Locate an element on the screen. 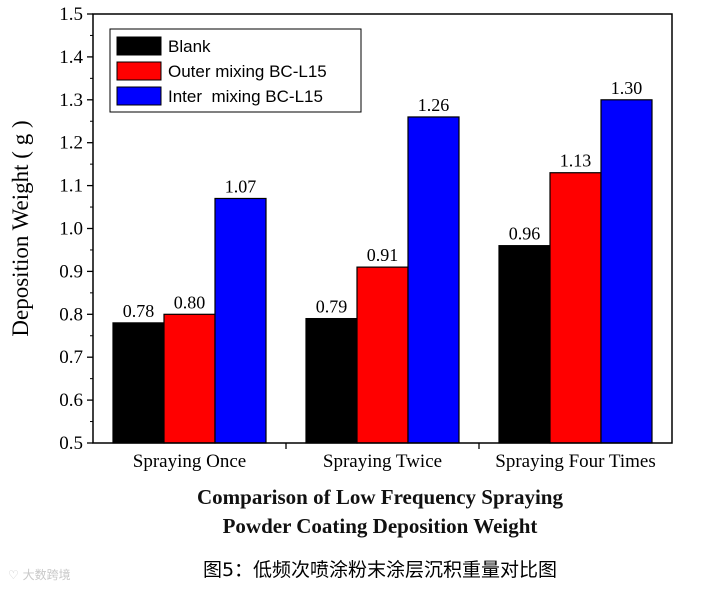 This screenshot has height=593, width=701. y-tick-label: 0.5 is located at coordinates (71, 443).